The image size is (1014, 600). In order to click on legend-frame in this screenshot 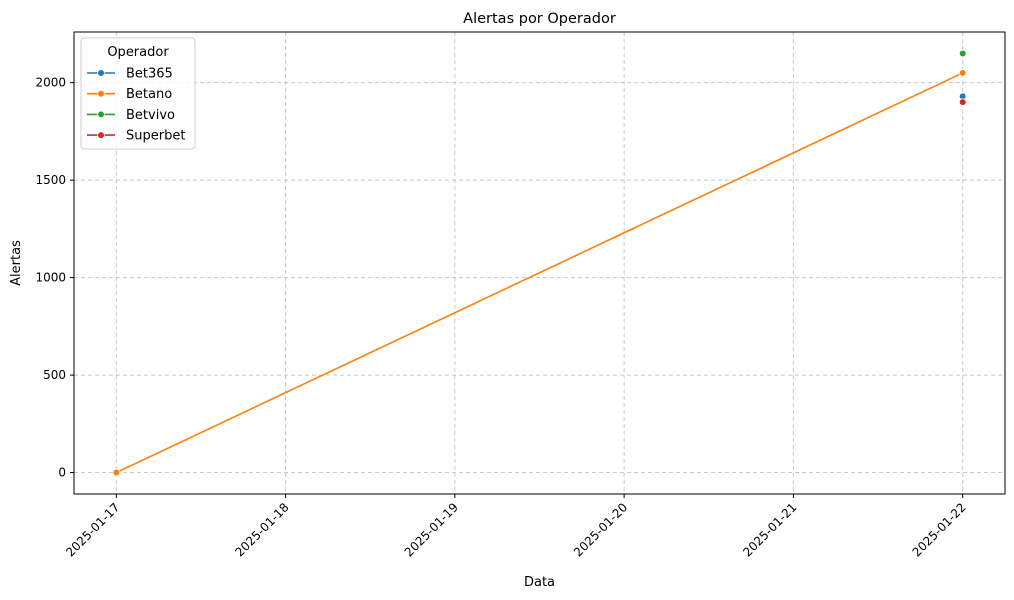, I will do `click(138, 93)`.